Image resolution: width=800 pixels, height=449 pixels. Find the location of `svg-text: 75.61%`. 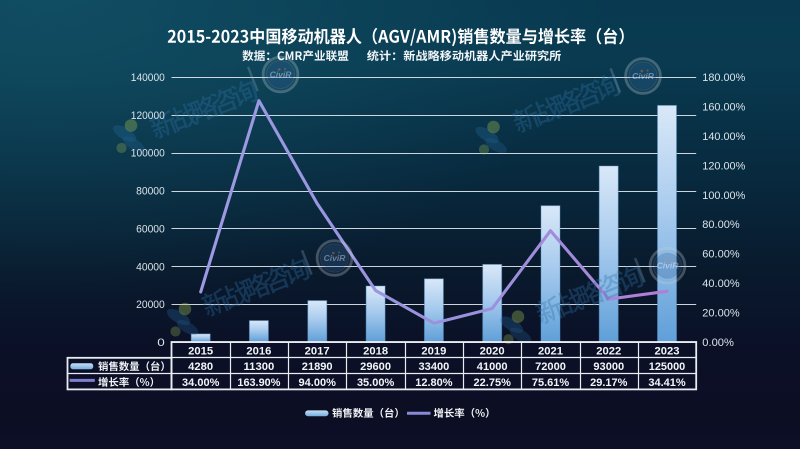

svg-text: 75.61% is located at coordinates (551, 383).